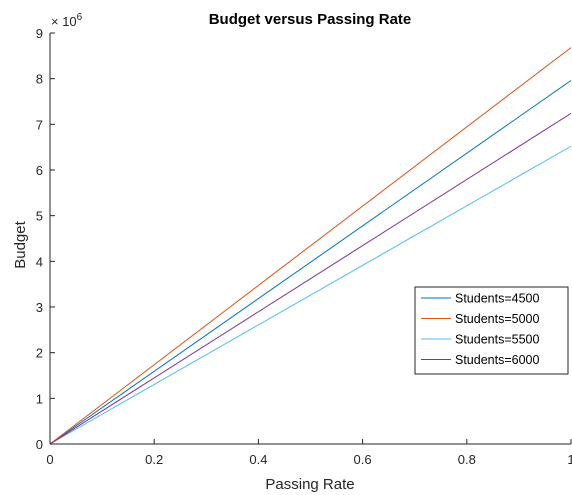  I want to click on x-tick-label: 0.4, so click(258, 459).